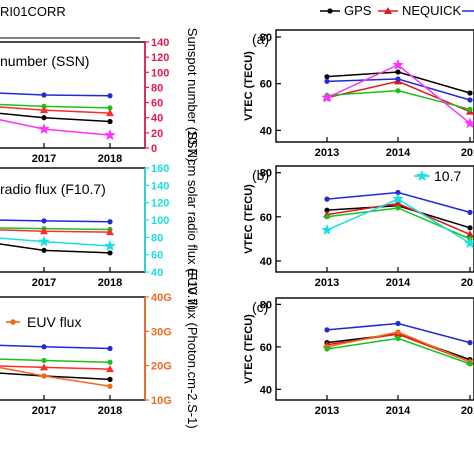 Image resolution: width=474 pixels, height=474 pixels. What do you see at coordinates (161, 332) in the screenshot?
I see `y-tick-label-right: 30G` at bounding box center [161, 332].